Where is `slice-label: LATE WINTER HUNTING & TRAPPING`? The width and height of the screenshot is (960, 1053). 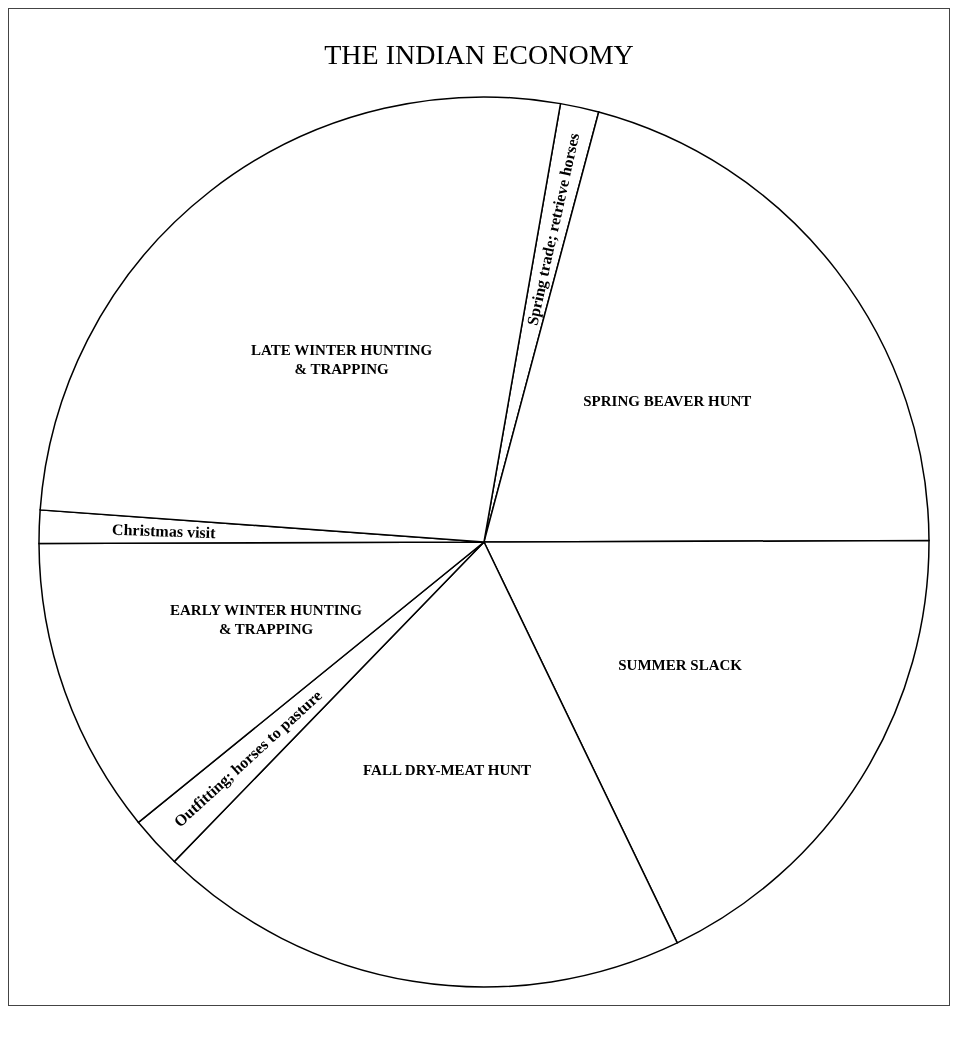 slice-label: LATE WINTER HUNTING & TRAPPING is located at coordinates (342, 360).